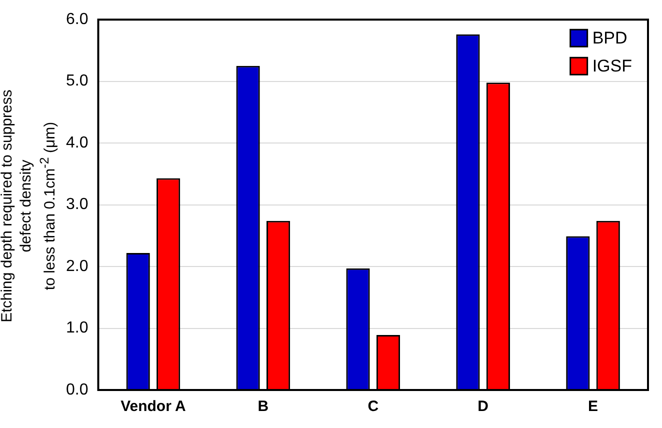  What do you see at coordinates (263, 407) in the screenshot?
I see `x-tick-label: B` at bounding box center [263, 407].